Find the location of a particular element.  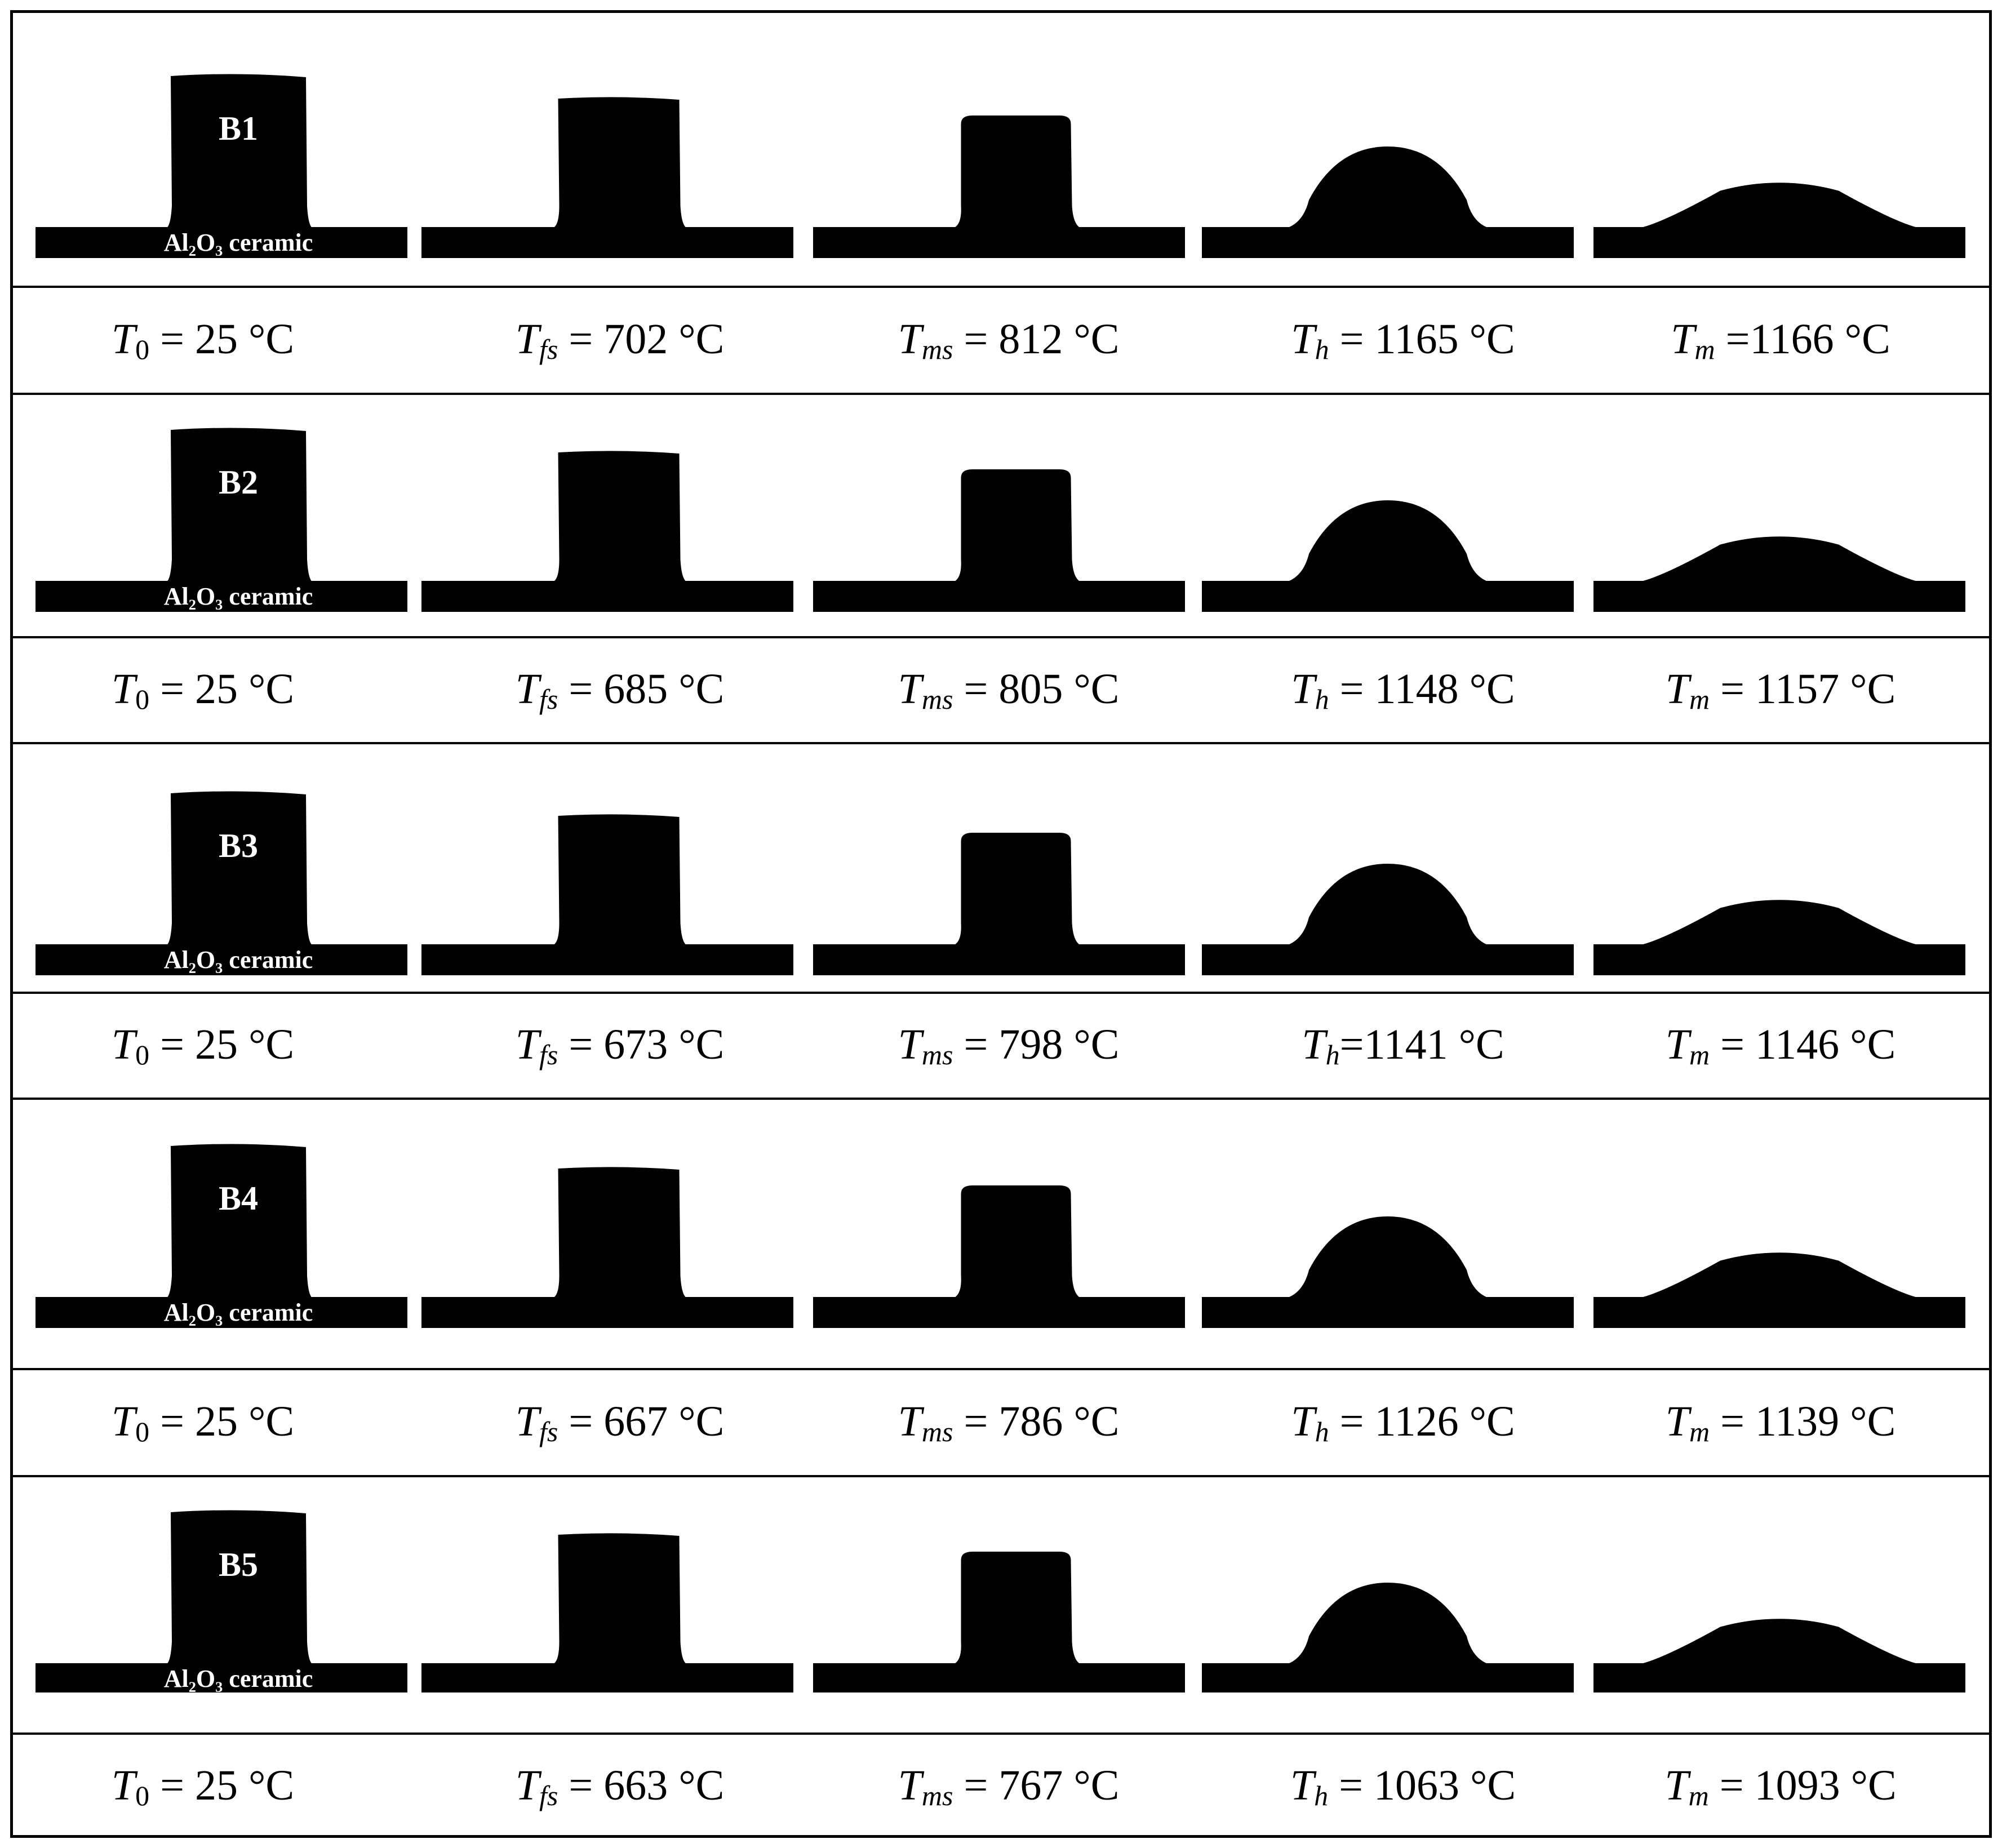

specimen-silhouette-stage-1: B4 Al₂O₃ ceramic is located at coordinates (221, 1236).